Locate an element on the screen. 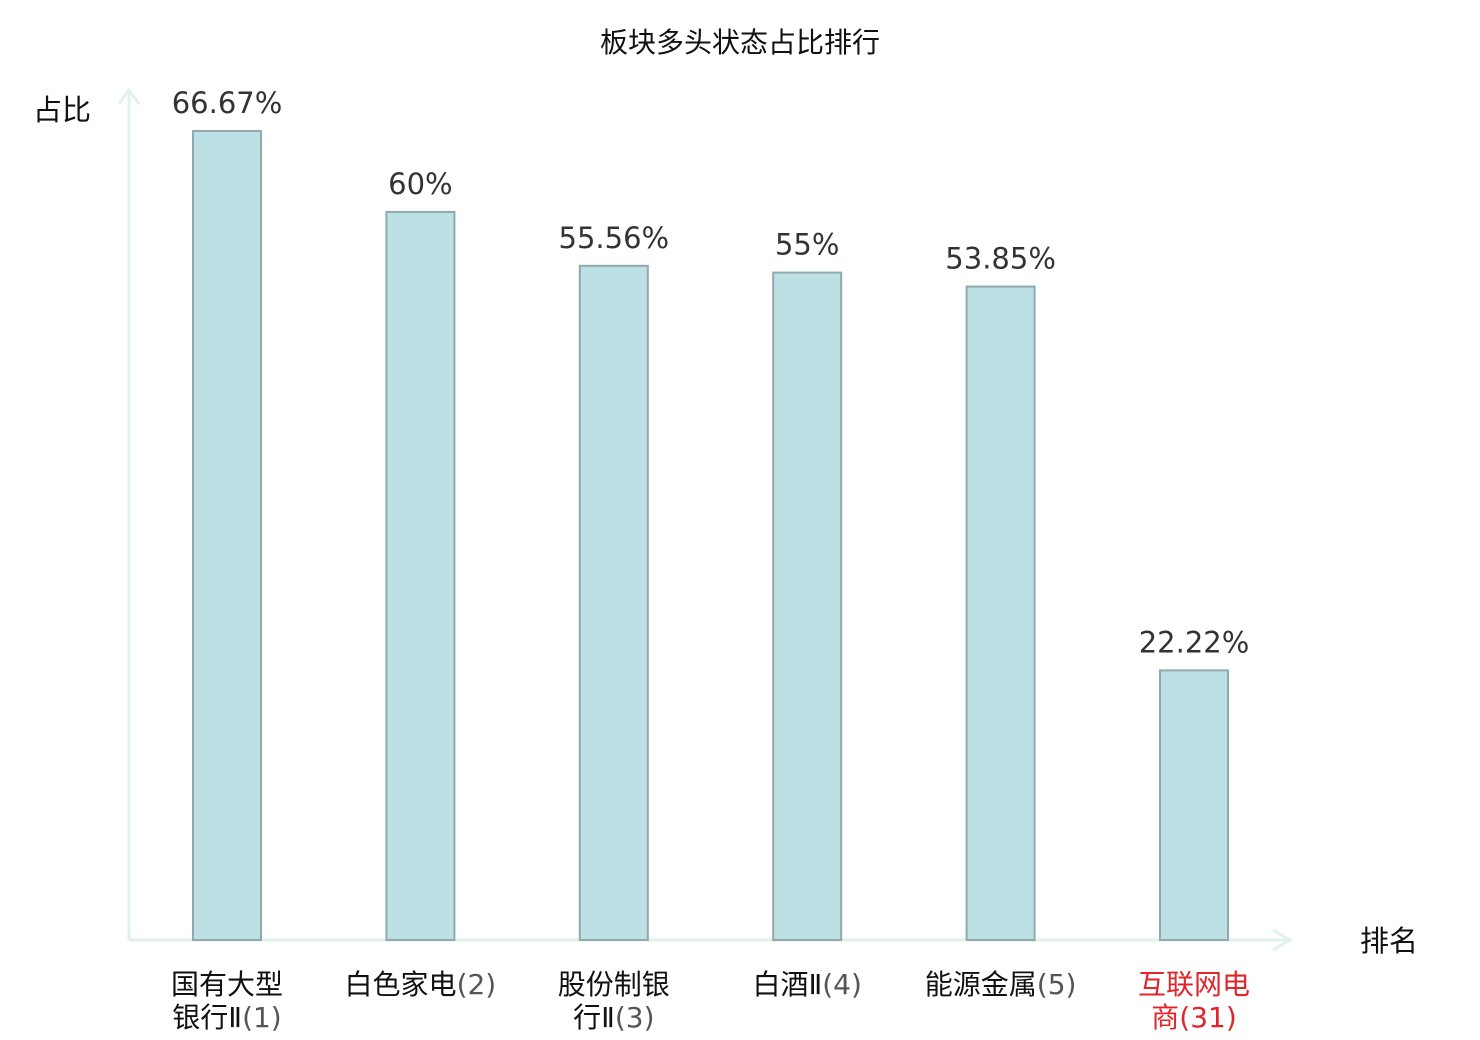 Image resolution: width=1480 pixels, height=1040 pixels. value-label-4: 55% is located at coordinates (807, 245).